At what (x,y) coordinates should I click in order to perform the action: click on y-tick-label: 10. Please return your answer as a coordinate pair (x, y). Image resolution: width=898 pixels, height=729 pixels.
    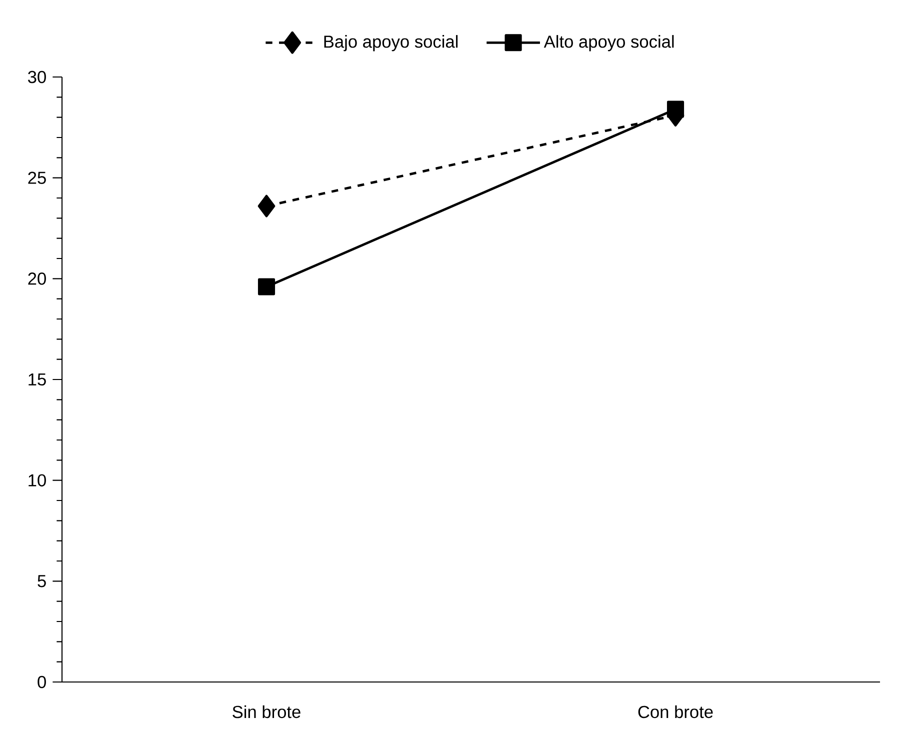
    Looking at the image, I should click on (37, 480).